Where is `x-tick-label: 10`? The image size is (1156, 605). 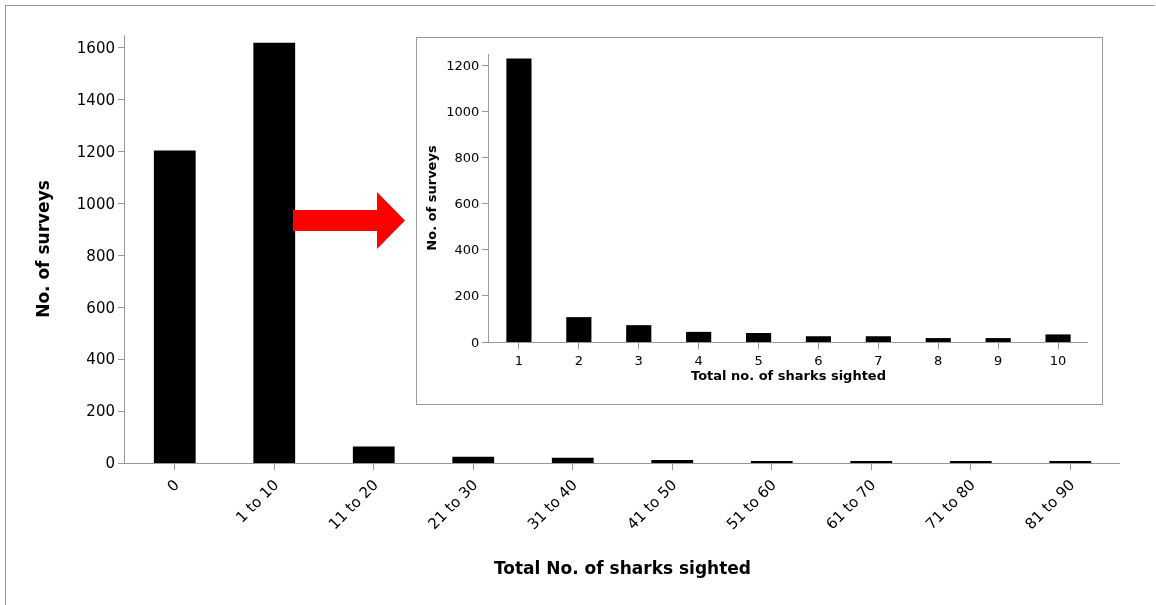
x-tick-label: 10 is located at coordinates (1058, 360).